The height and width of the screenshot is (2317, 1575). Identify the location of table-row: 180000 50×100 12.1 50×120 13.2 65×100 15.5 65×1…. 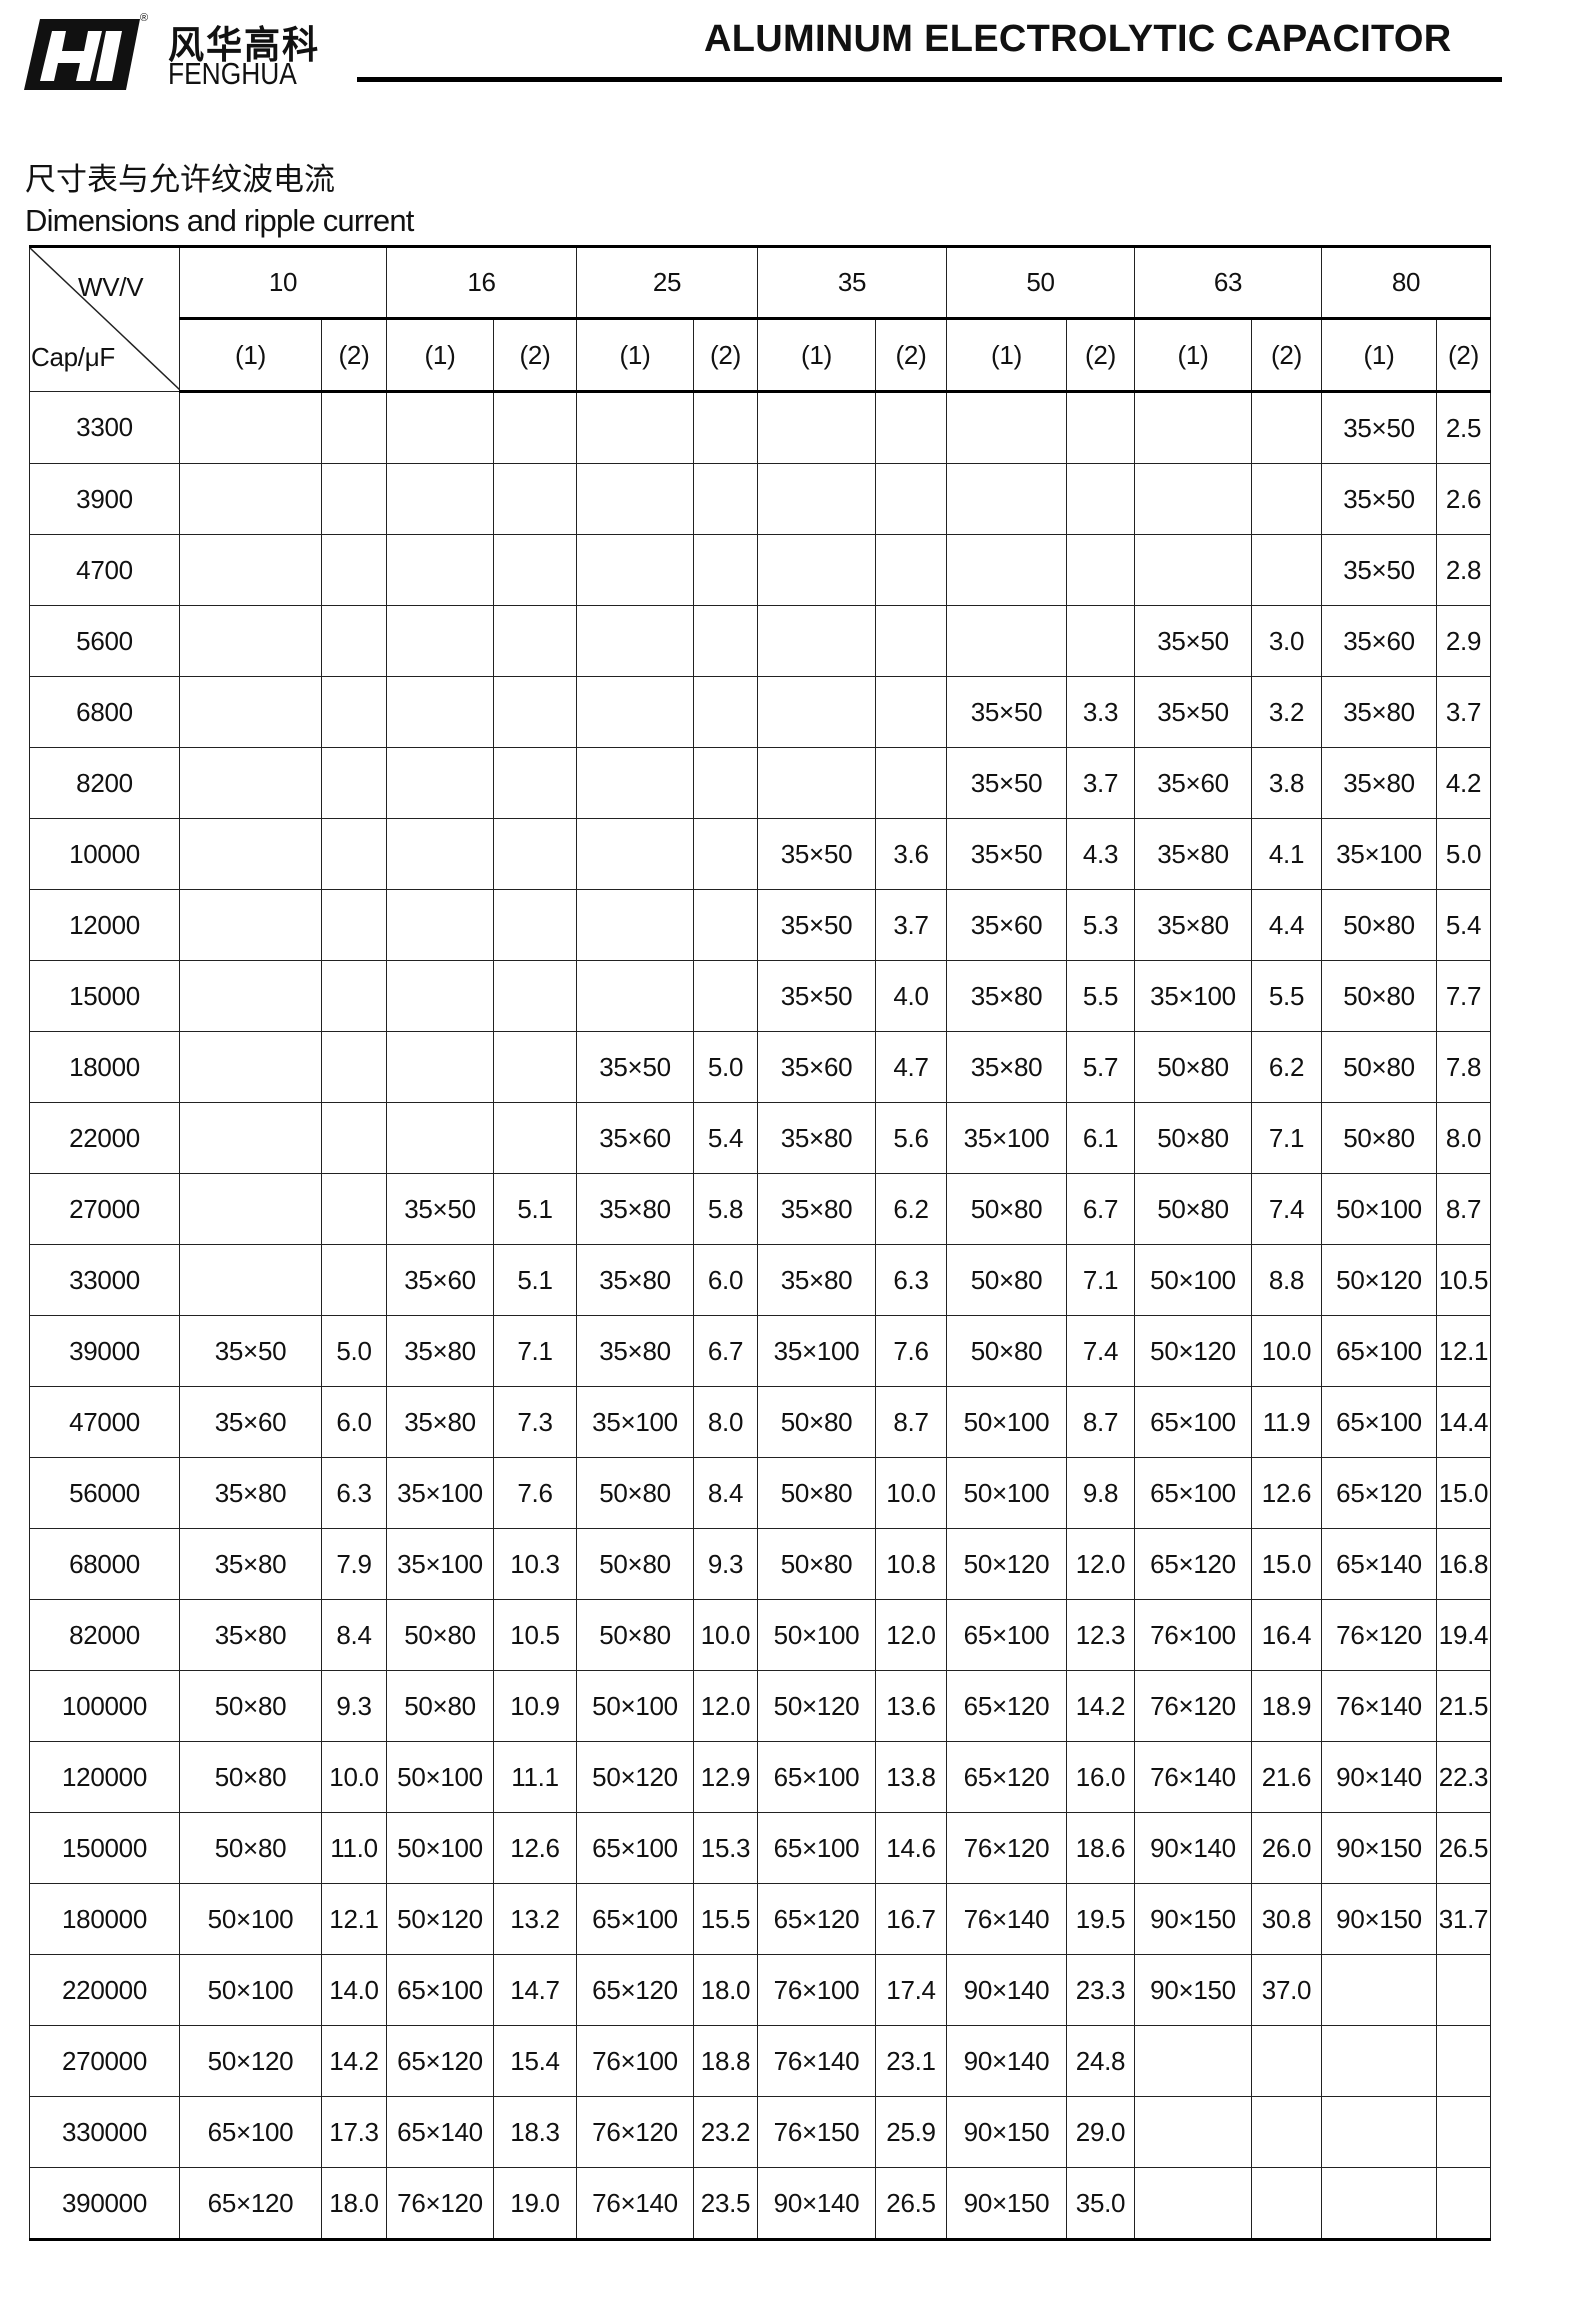
(760, 1919).